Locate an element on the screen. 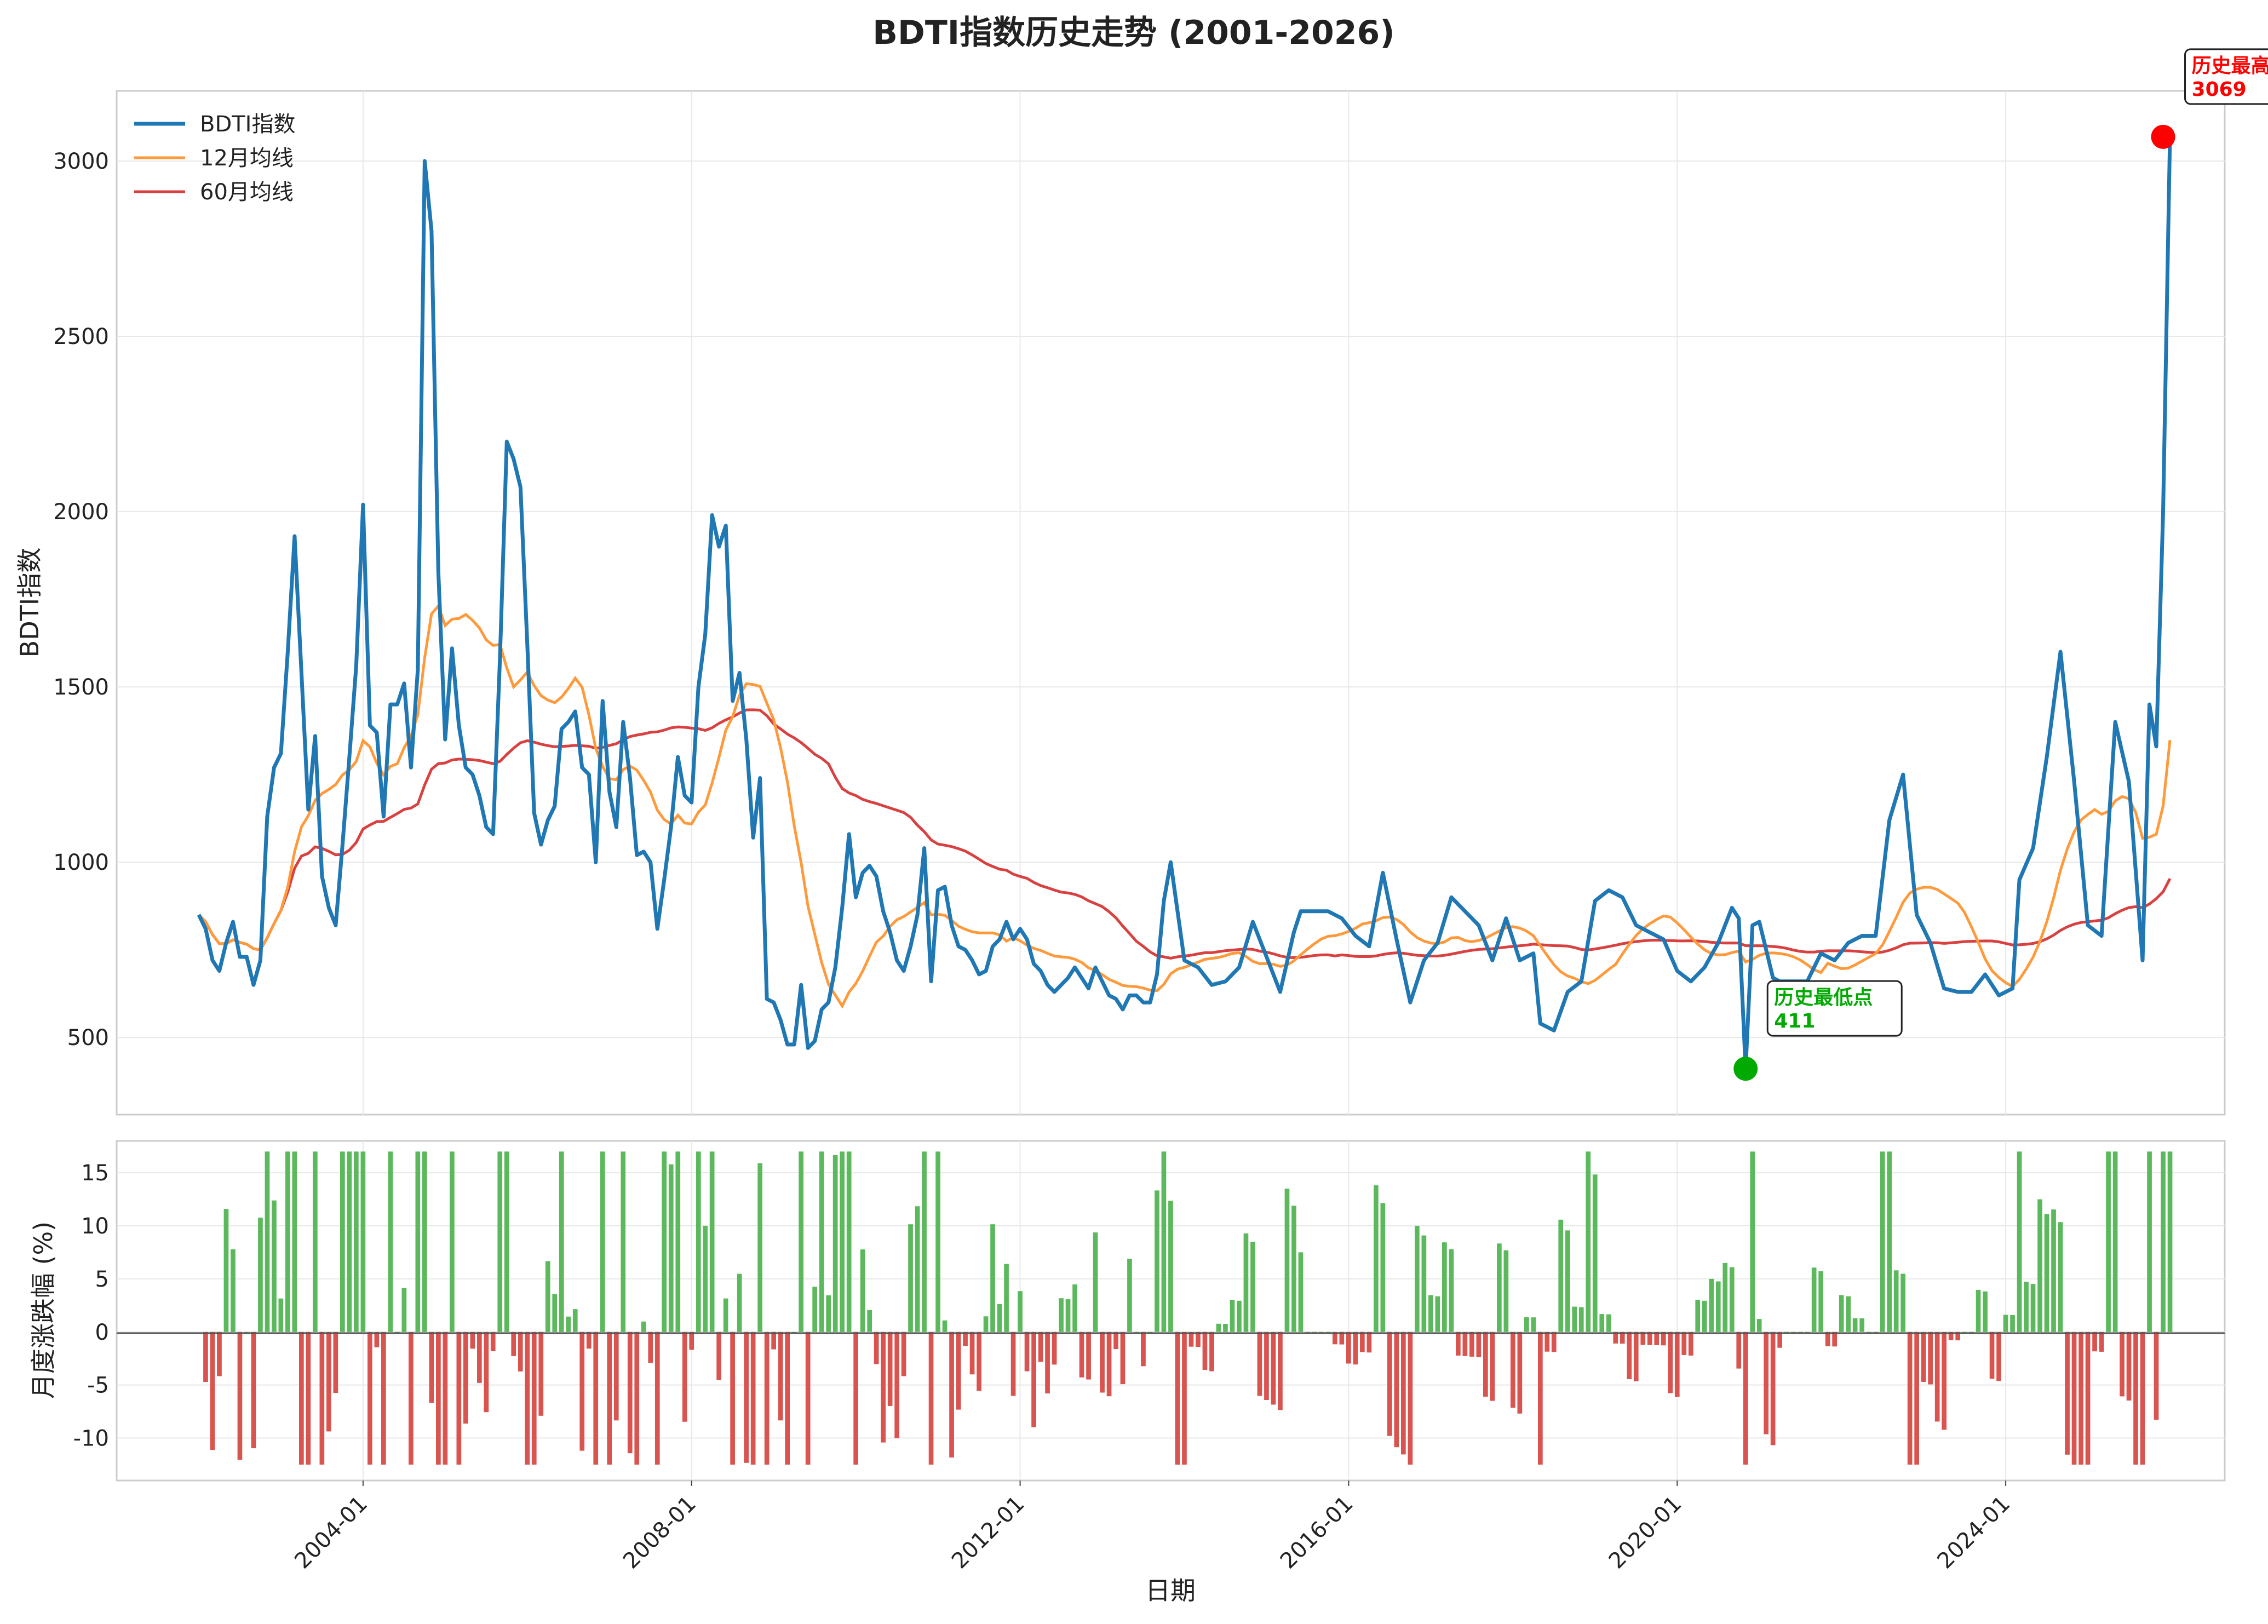  min-point-marker is located at coordinates (1746, 1069).